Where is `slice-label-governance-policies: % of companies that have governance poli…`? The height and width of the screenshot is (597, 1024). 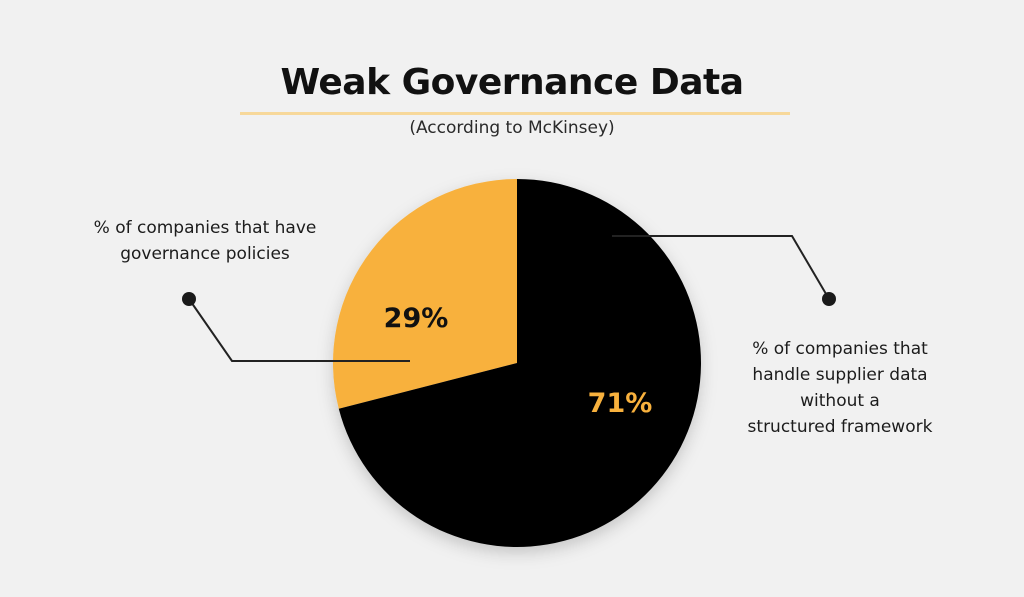 slice-label-governance-policies: % of companies that have governance poli… is located at coordinates (205, 241).